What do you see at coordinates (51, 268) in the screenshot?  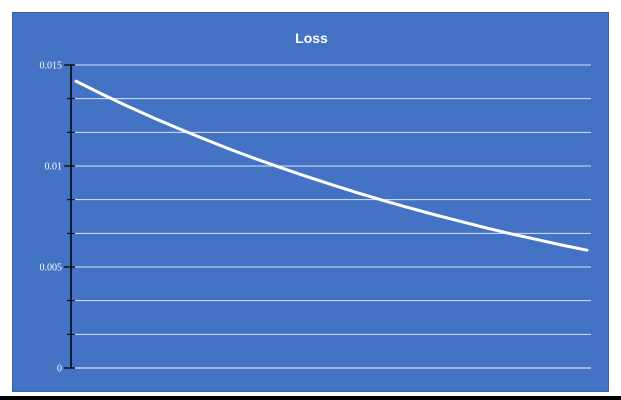 I see `y-tick-label: 0.005` at bounding box center [51, 268].